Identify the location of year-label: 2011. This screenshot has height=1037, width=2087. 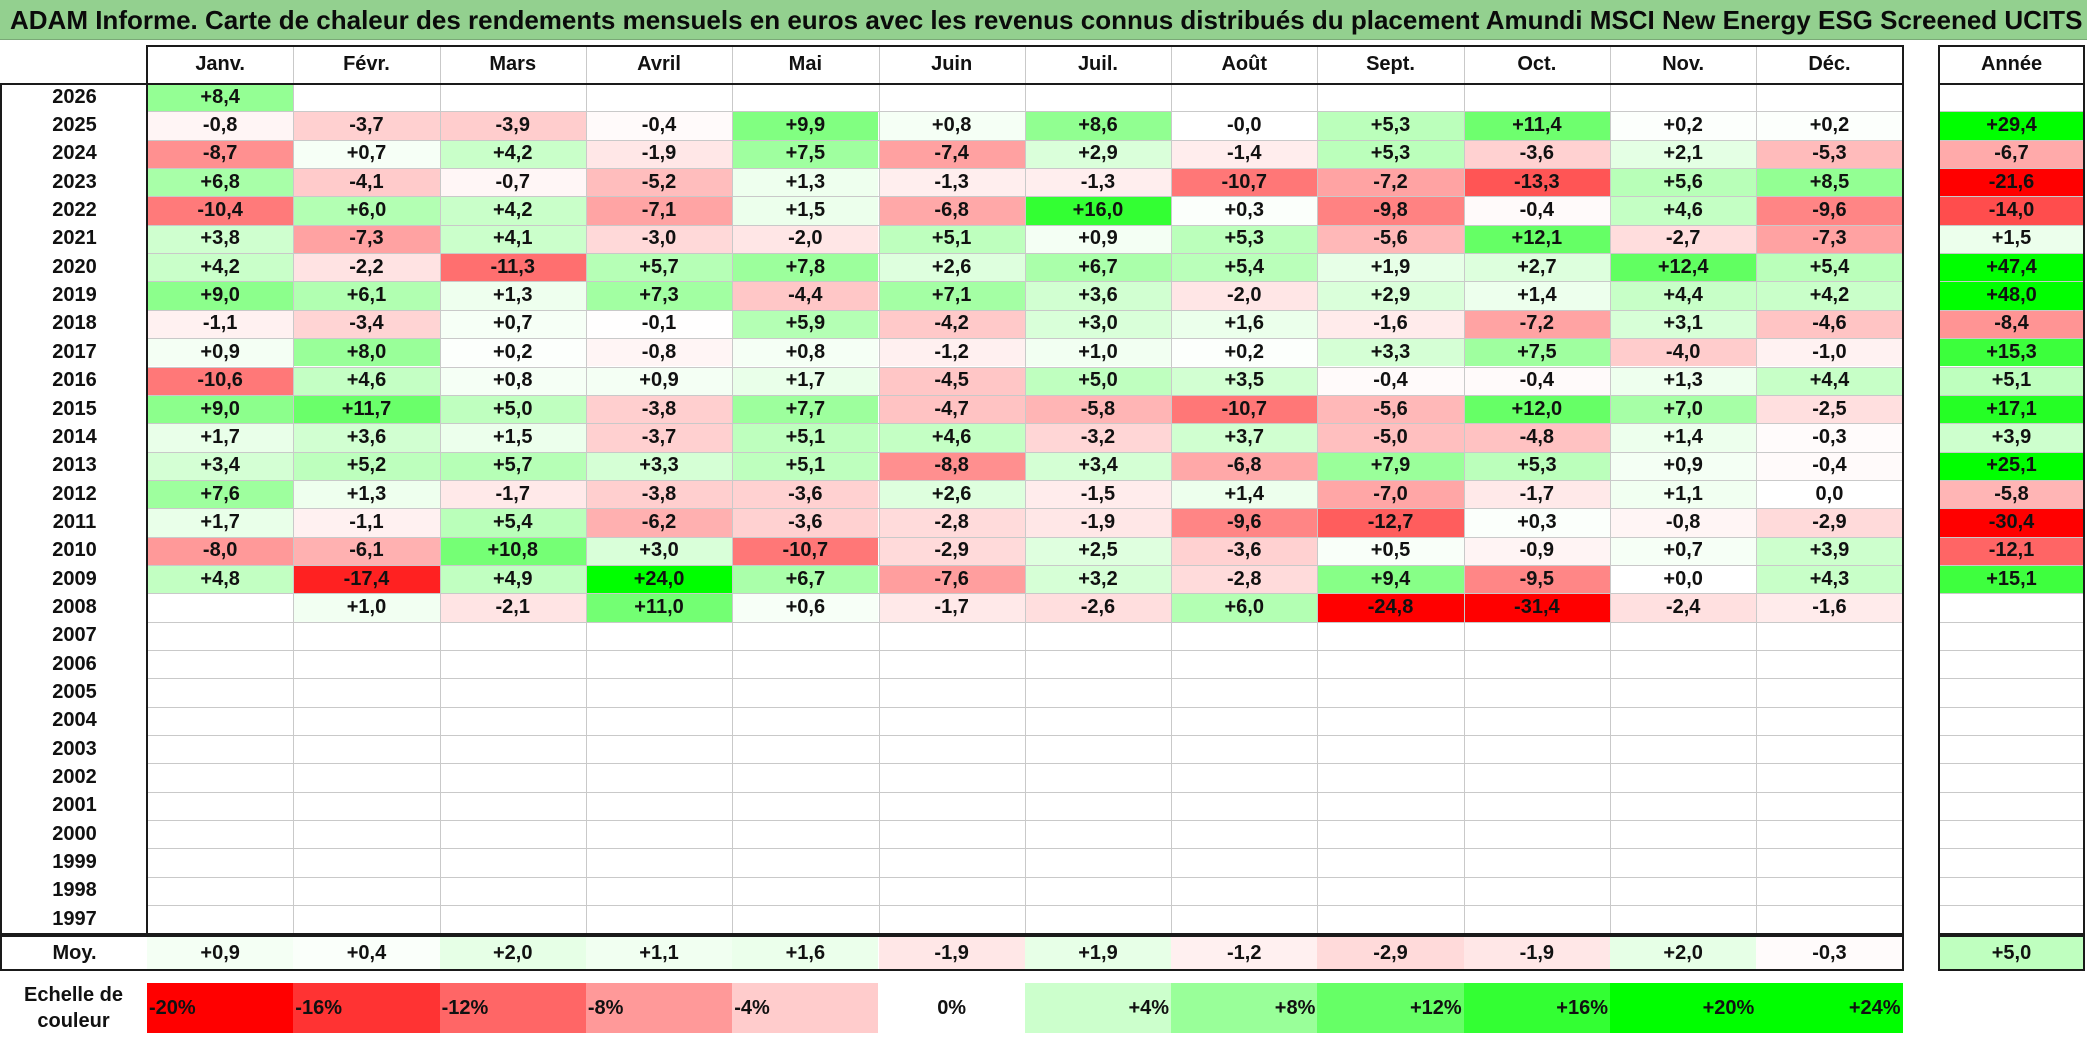
(74, 521).